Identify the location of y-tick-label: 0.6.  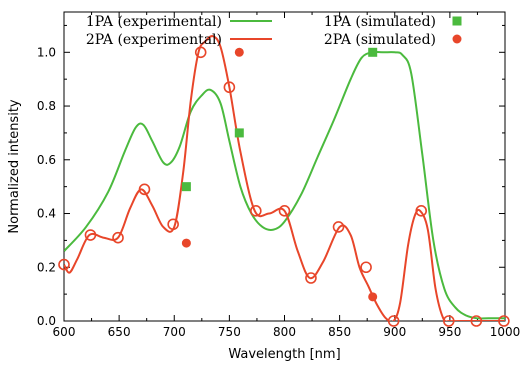
(46, 160).